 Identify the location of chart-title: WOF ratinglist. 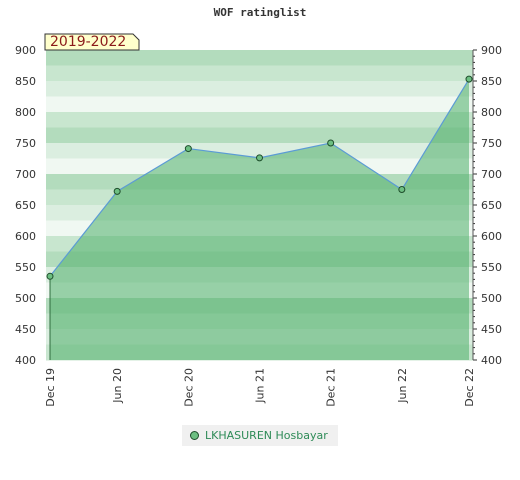
(260, 12).